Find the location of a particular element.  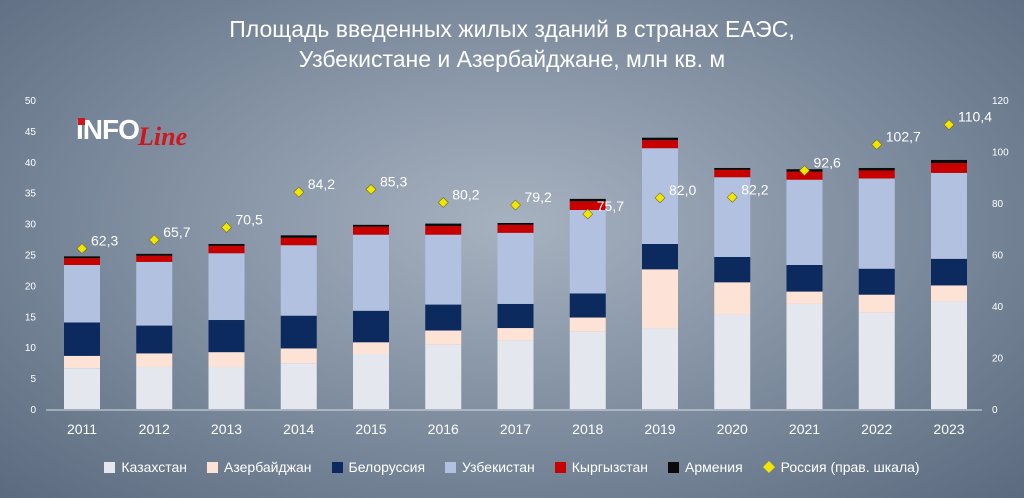

legend-item: Белоруссия is located at coordinates (378, 467).